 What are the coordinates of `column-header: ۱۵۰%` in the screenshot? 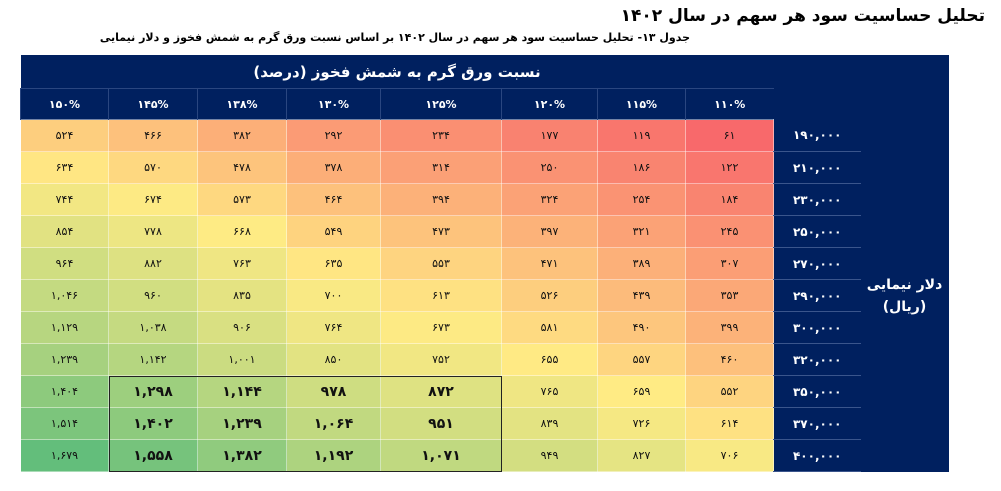 It's located at (64, 104).